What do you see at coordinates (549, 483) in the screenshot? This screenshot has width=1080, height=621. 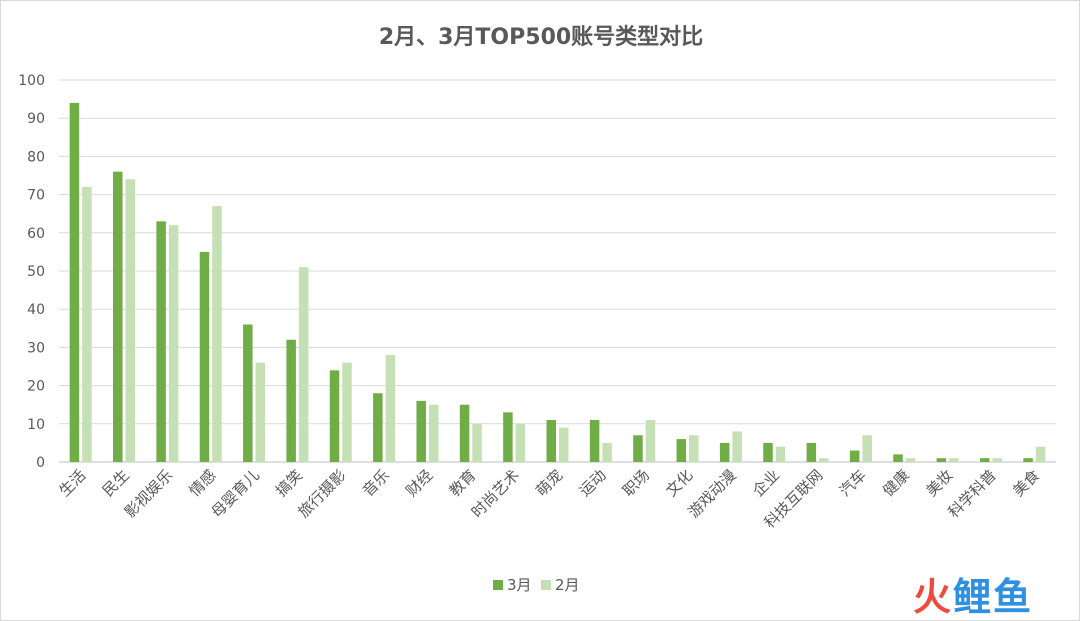 I see `x-tick-label: 萌宠` at bounding box center [549, 483].